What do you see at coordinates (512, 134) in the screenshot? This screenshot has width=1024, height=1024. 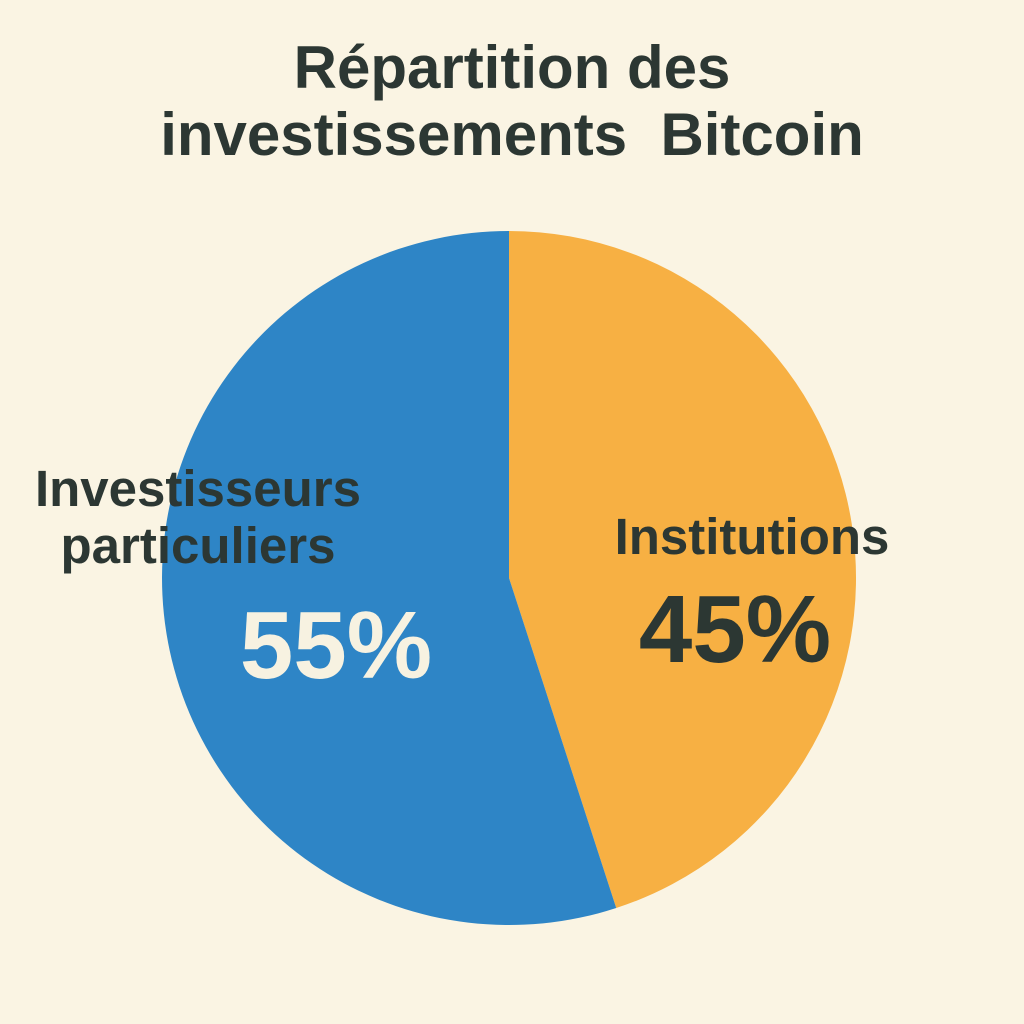 I see `title-line-2: investissements Bitcoin` at bounding box center [512, 134].